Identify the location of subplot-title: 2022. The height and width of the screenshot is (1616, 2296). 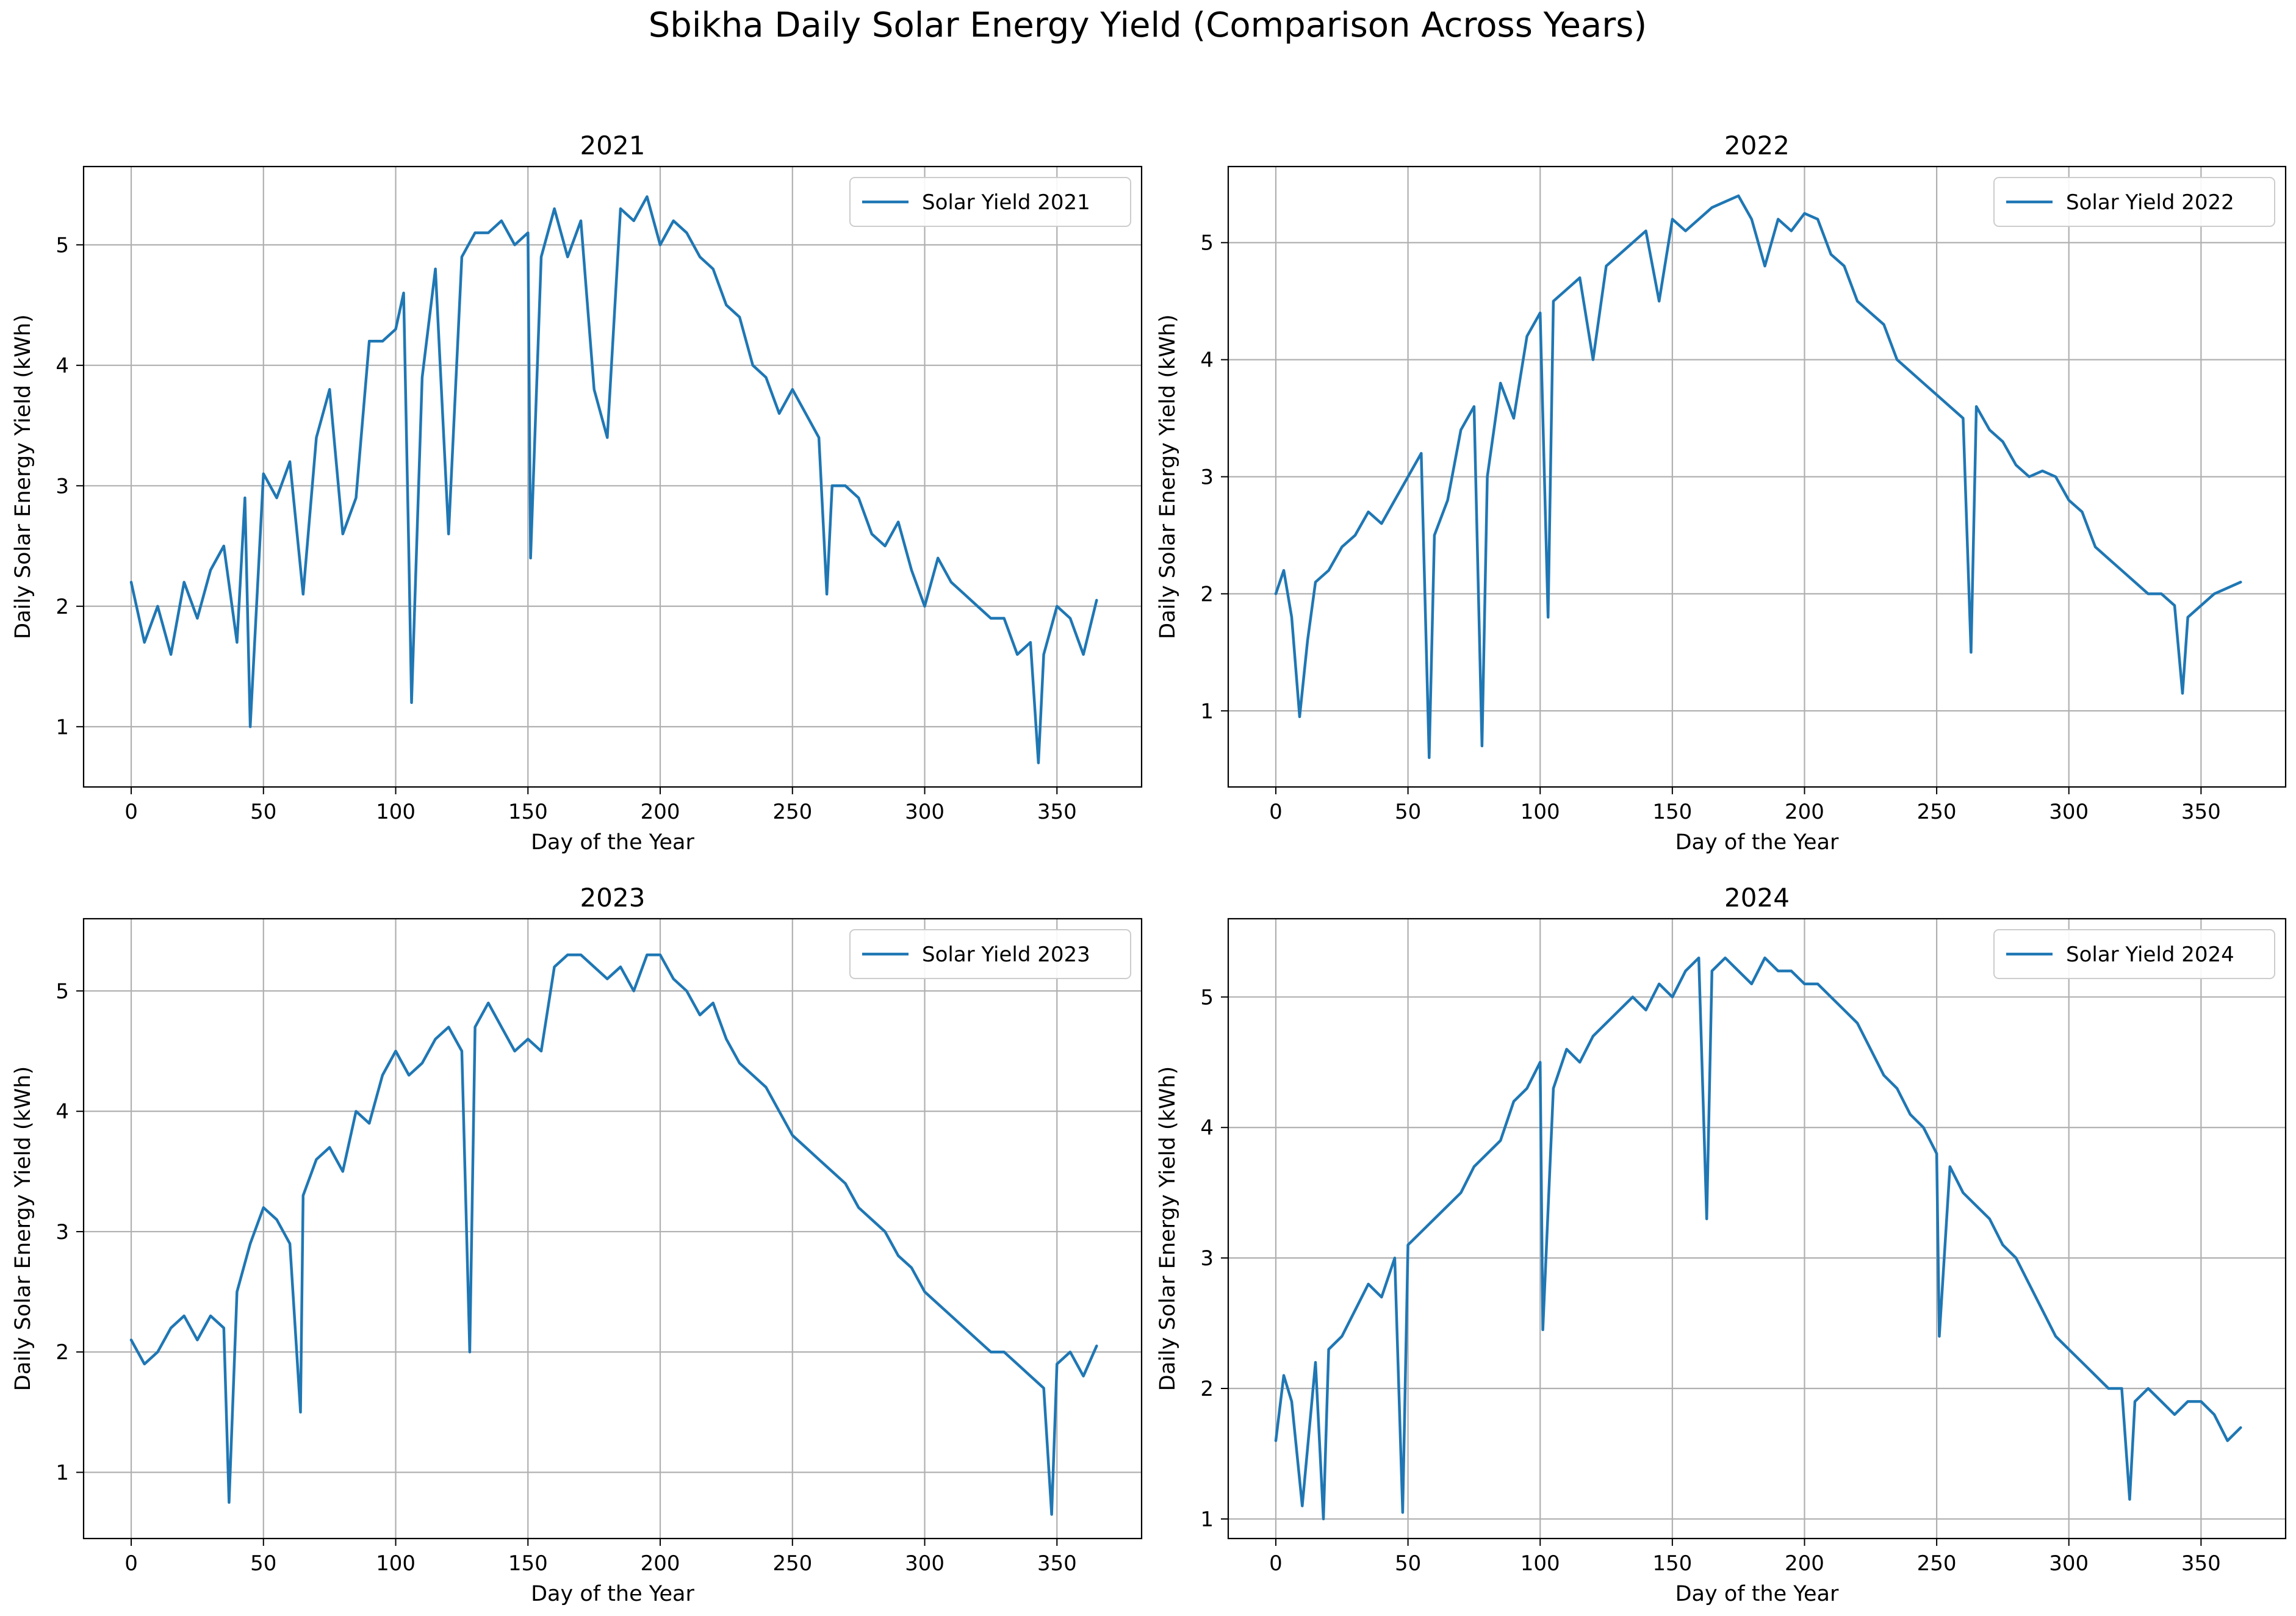
(1757, 145).